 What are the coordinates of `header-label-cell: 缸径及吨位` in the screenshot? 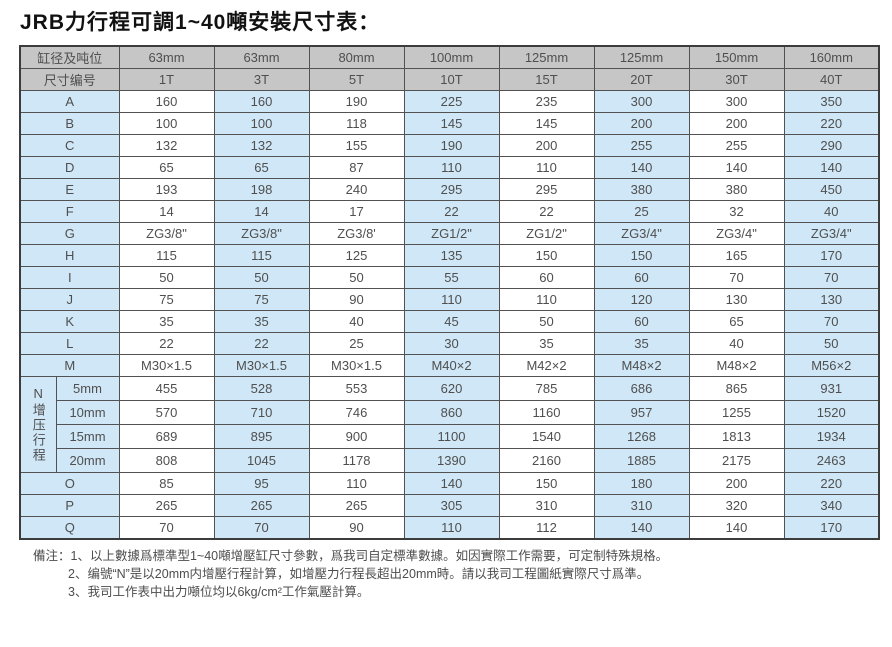 It's located at (69, 57).